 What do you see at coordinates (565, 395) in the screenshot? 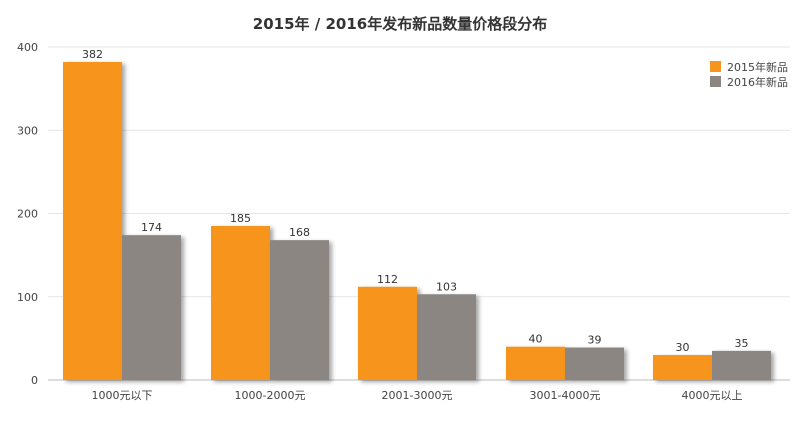
I see `x-tick-label: 3001-4000元` at bounding box center [565, 395].